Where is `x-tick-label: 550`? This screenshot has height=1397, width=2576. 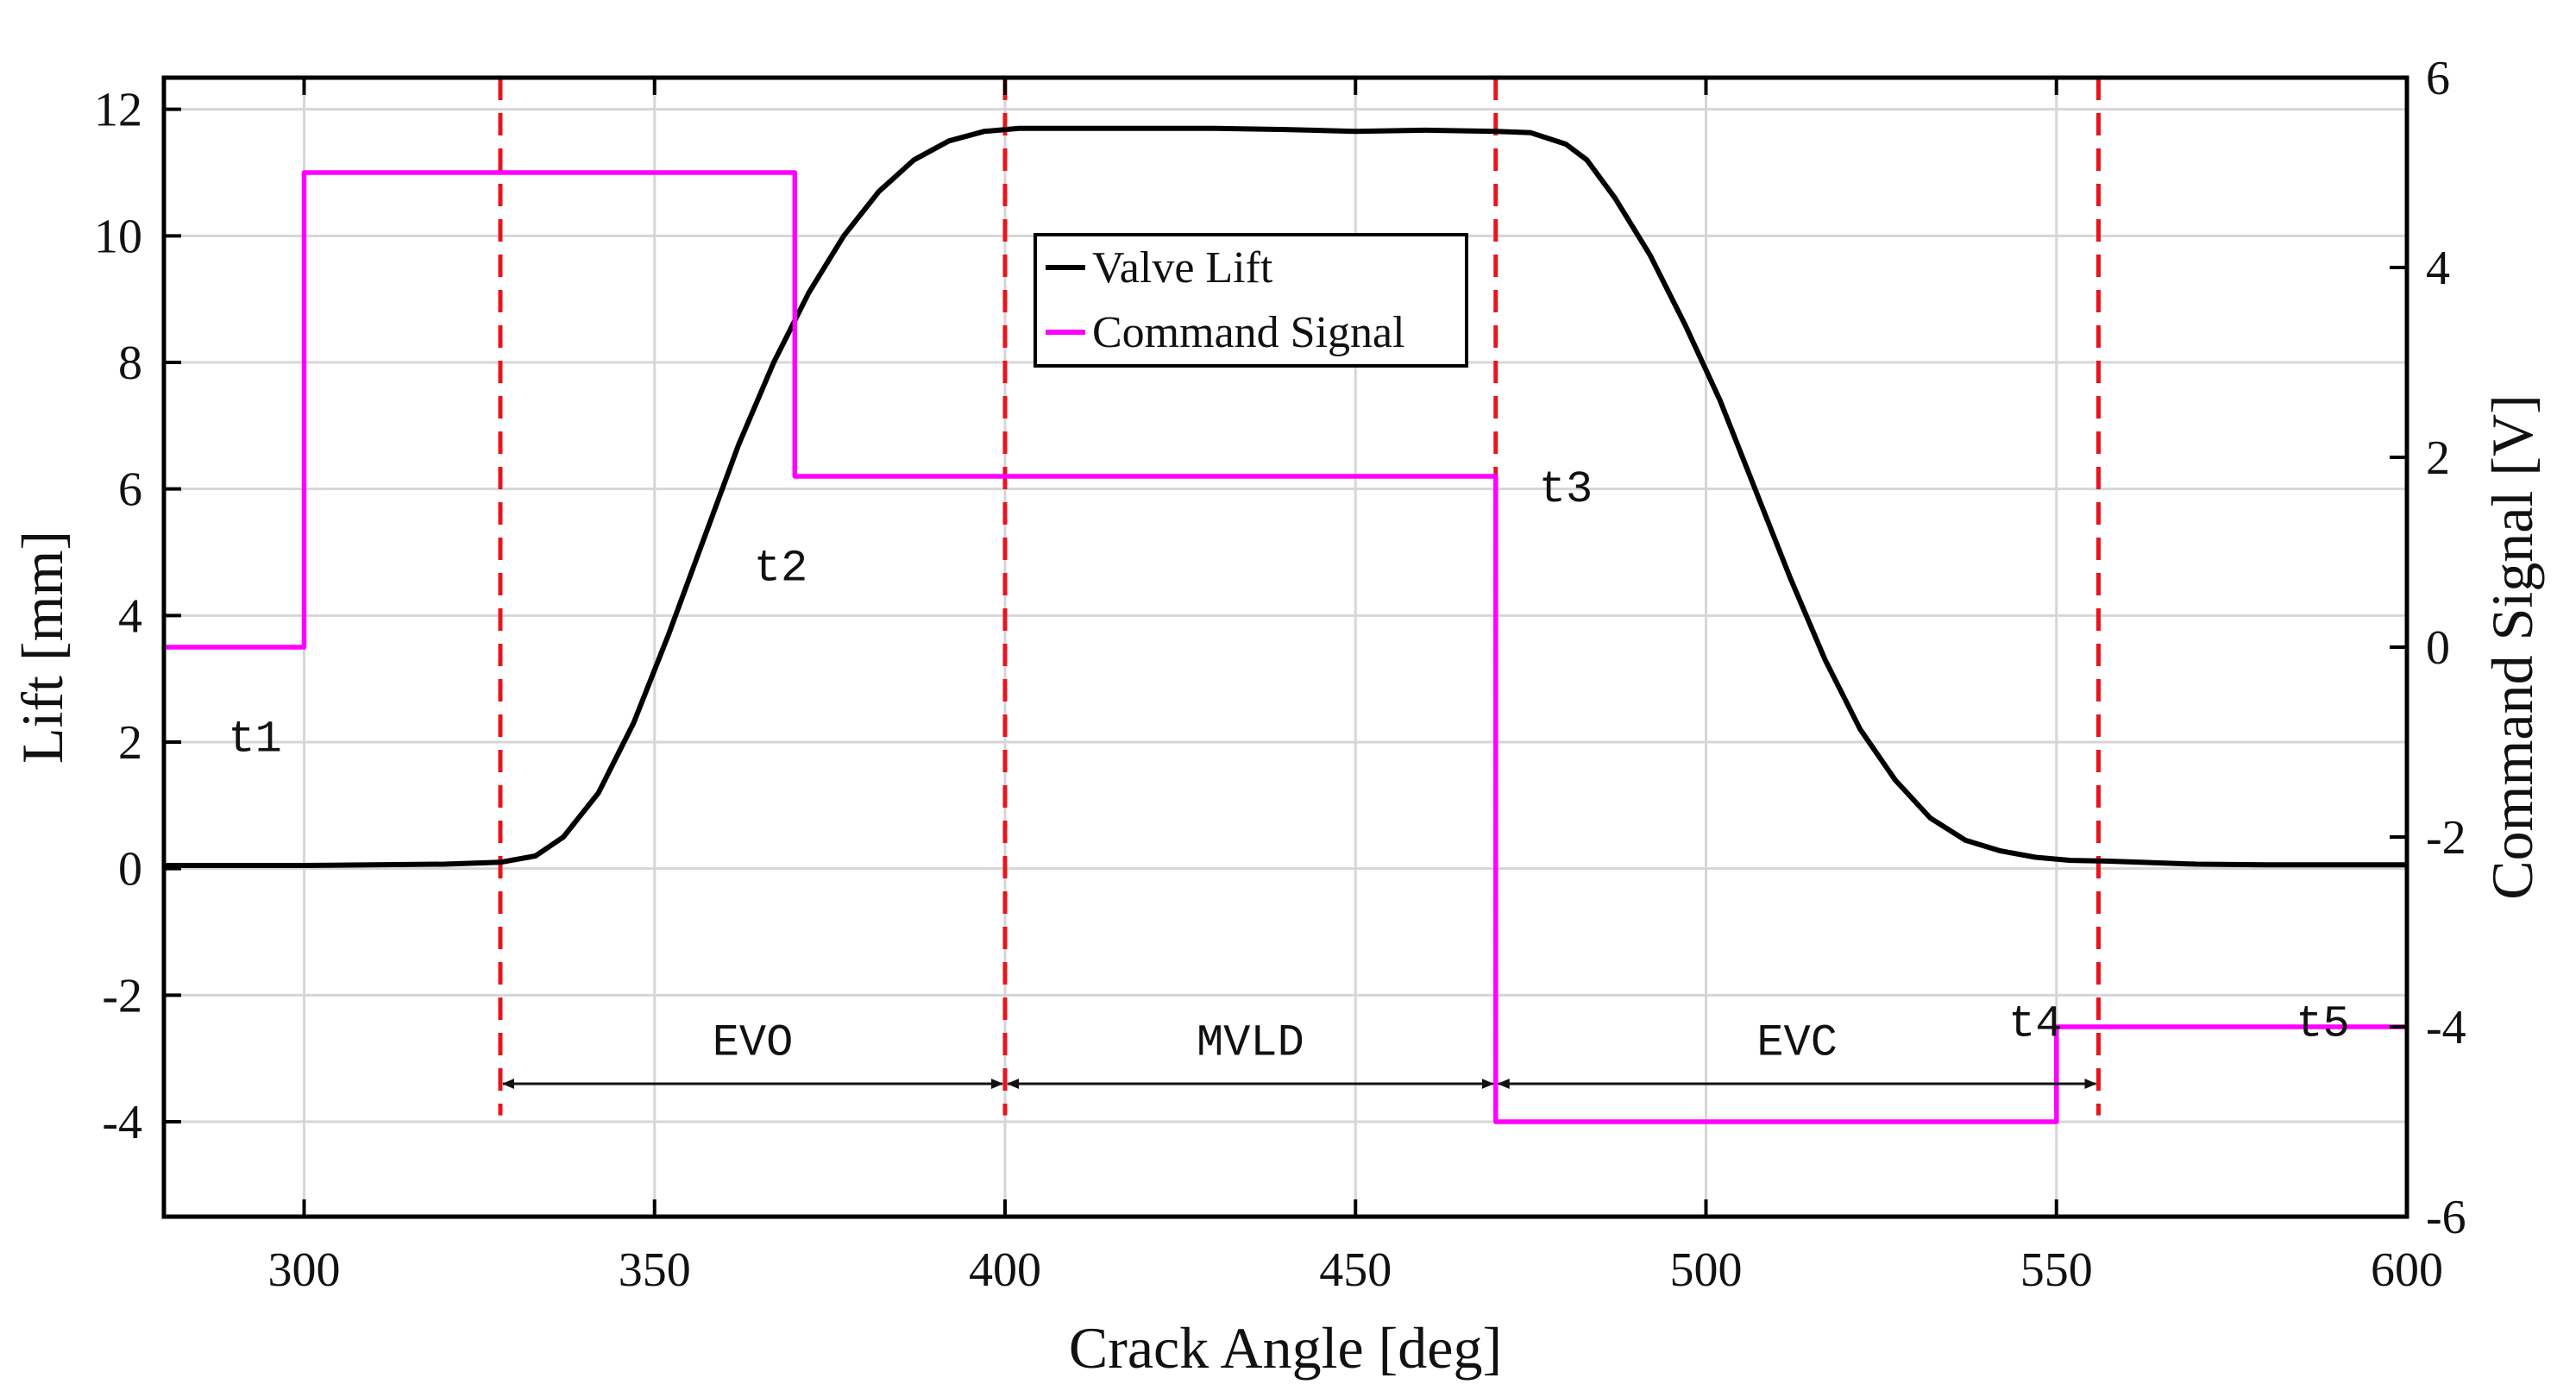 x-tick-label: 550 is located at coordinates (2056, 1270).